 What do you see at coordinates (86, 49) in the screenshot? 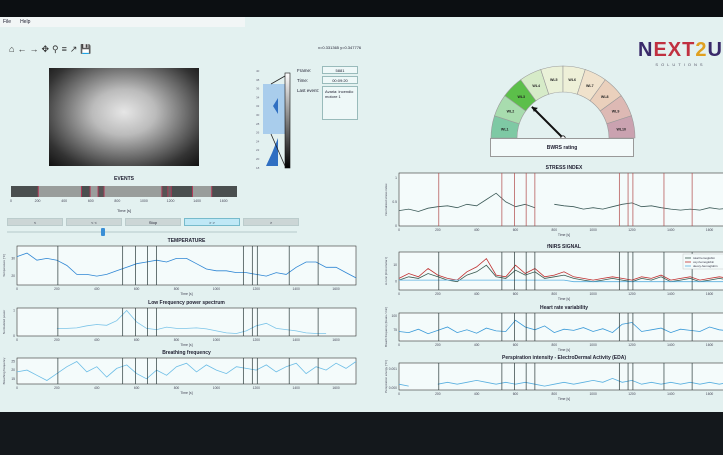
I see `save-icon: 💾` at bounding box center [86, 49].